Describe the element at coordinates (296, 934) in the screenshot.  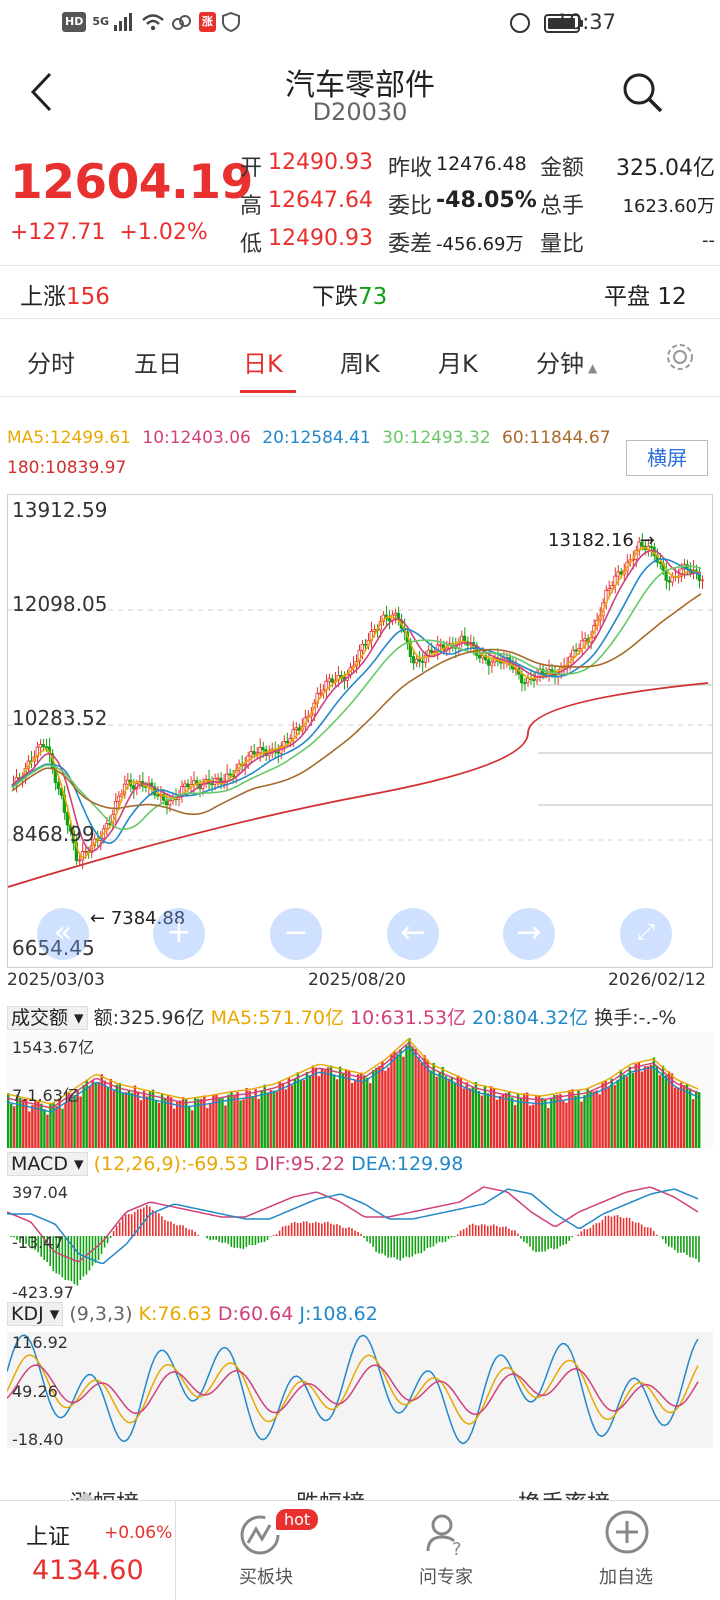
I see `zoom-out-icon: −` at that location.